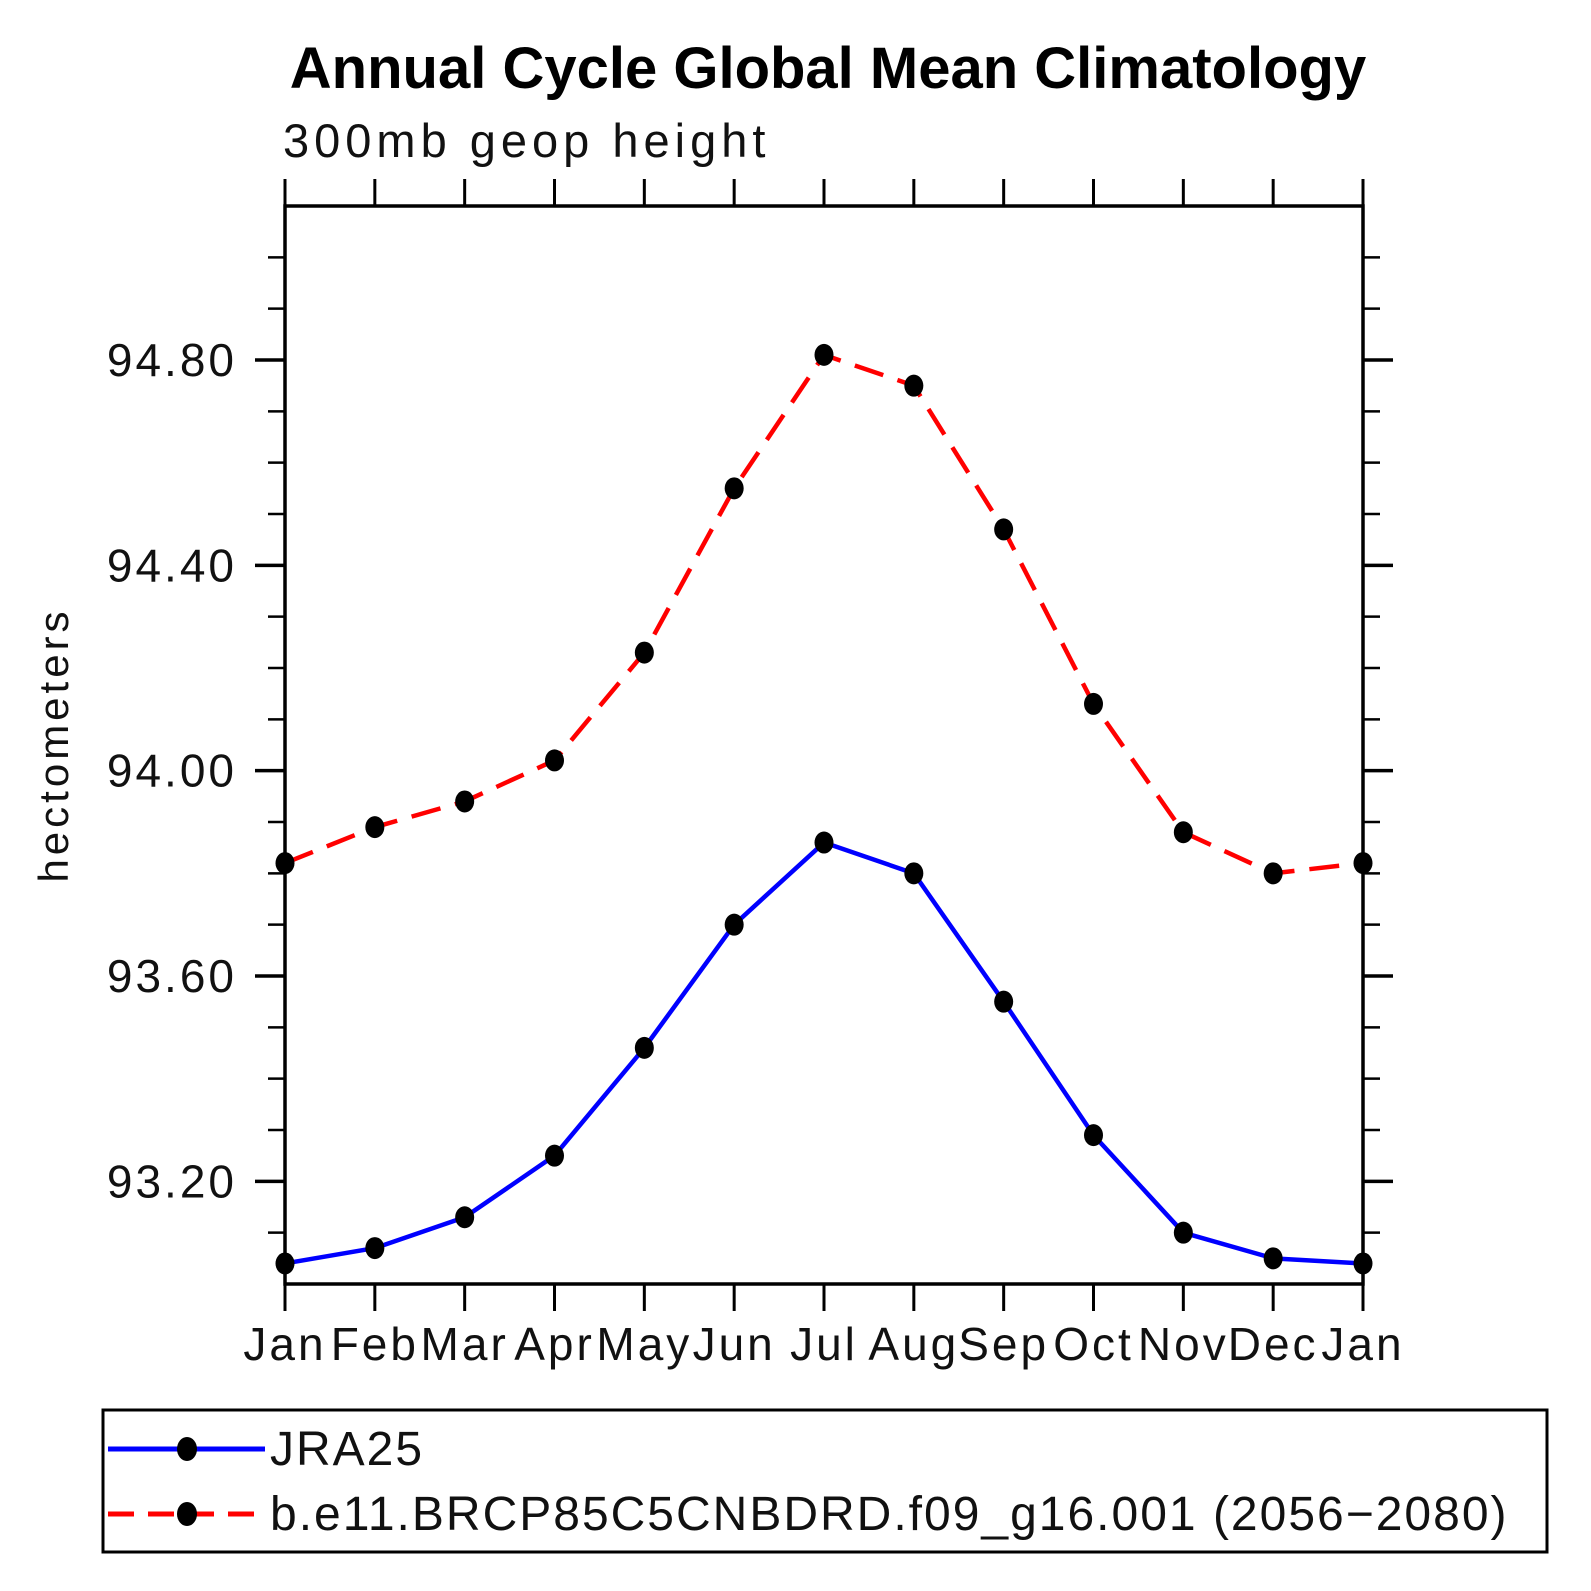  Describe the element at coordinates (1093, 1344) in the screenshot. I see `x-tick-label: Oct` at that location.